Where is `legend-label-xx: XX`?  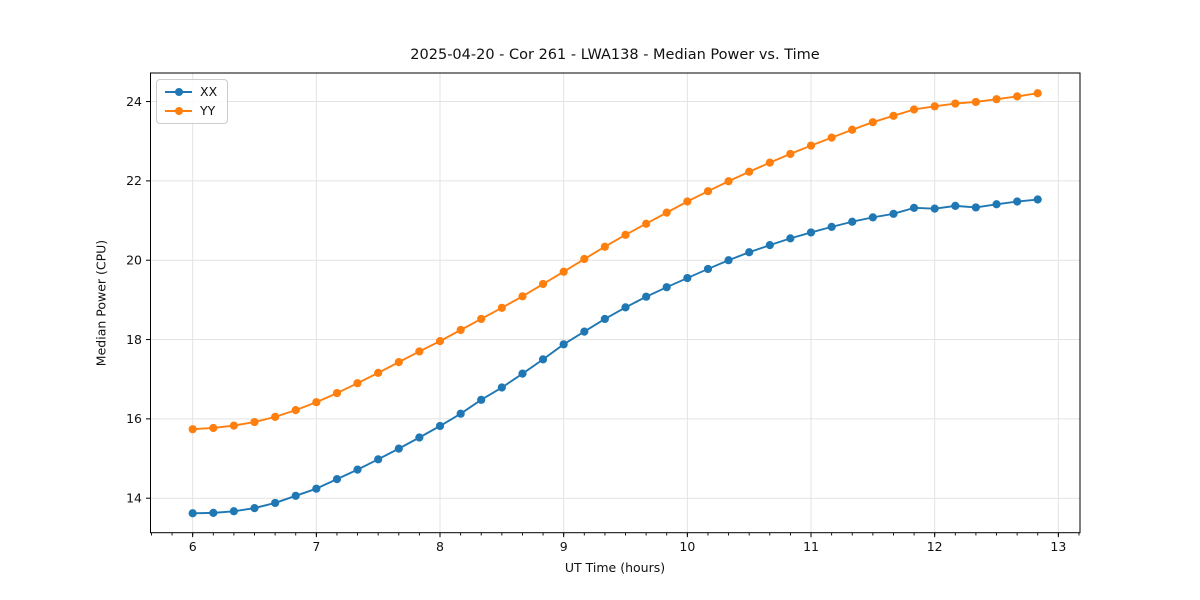
legend-label-xx: XX is located at coordinates (209, 91).